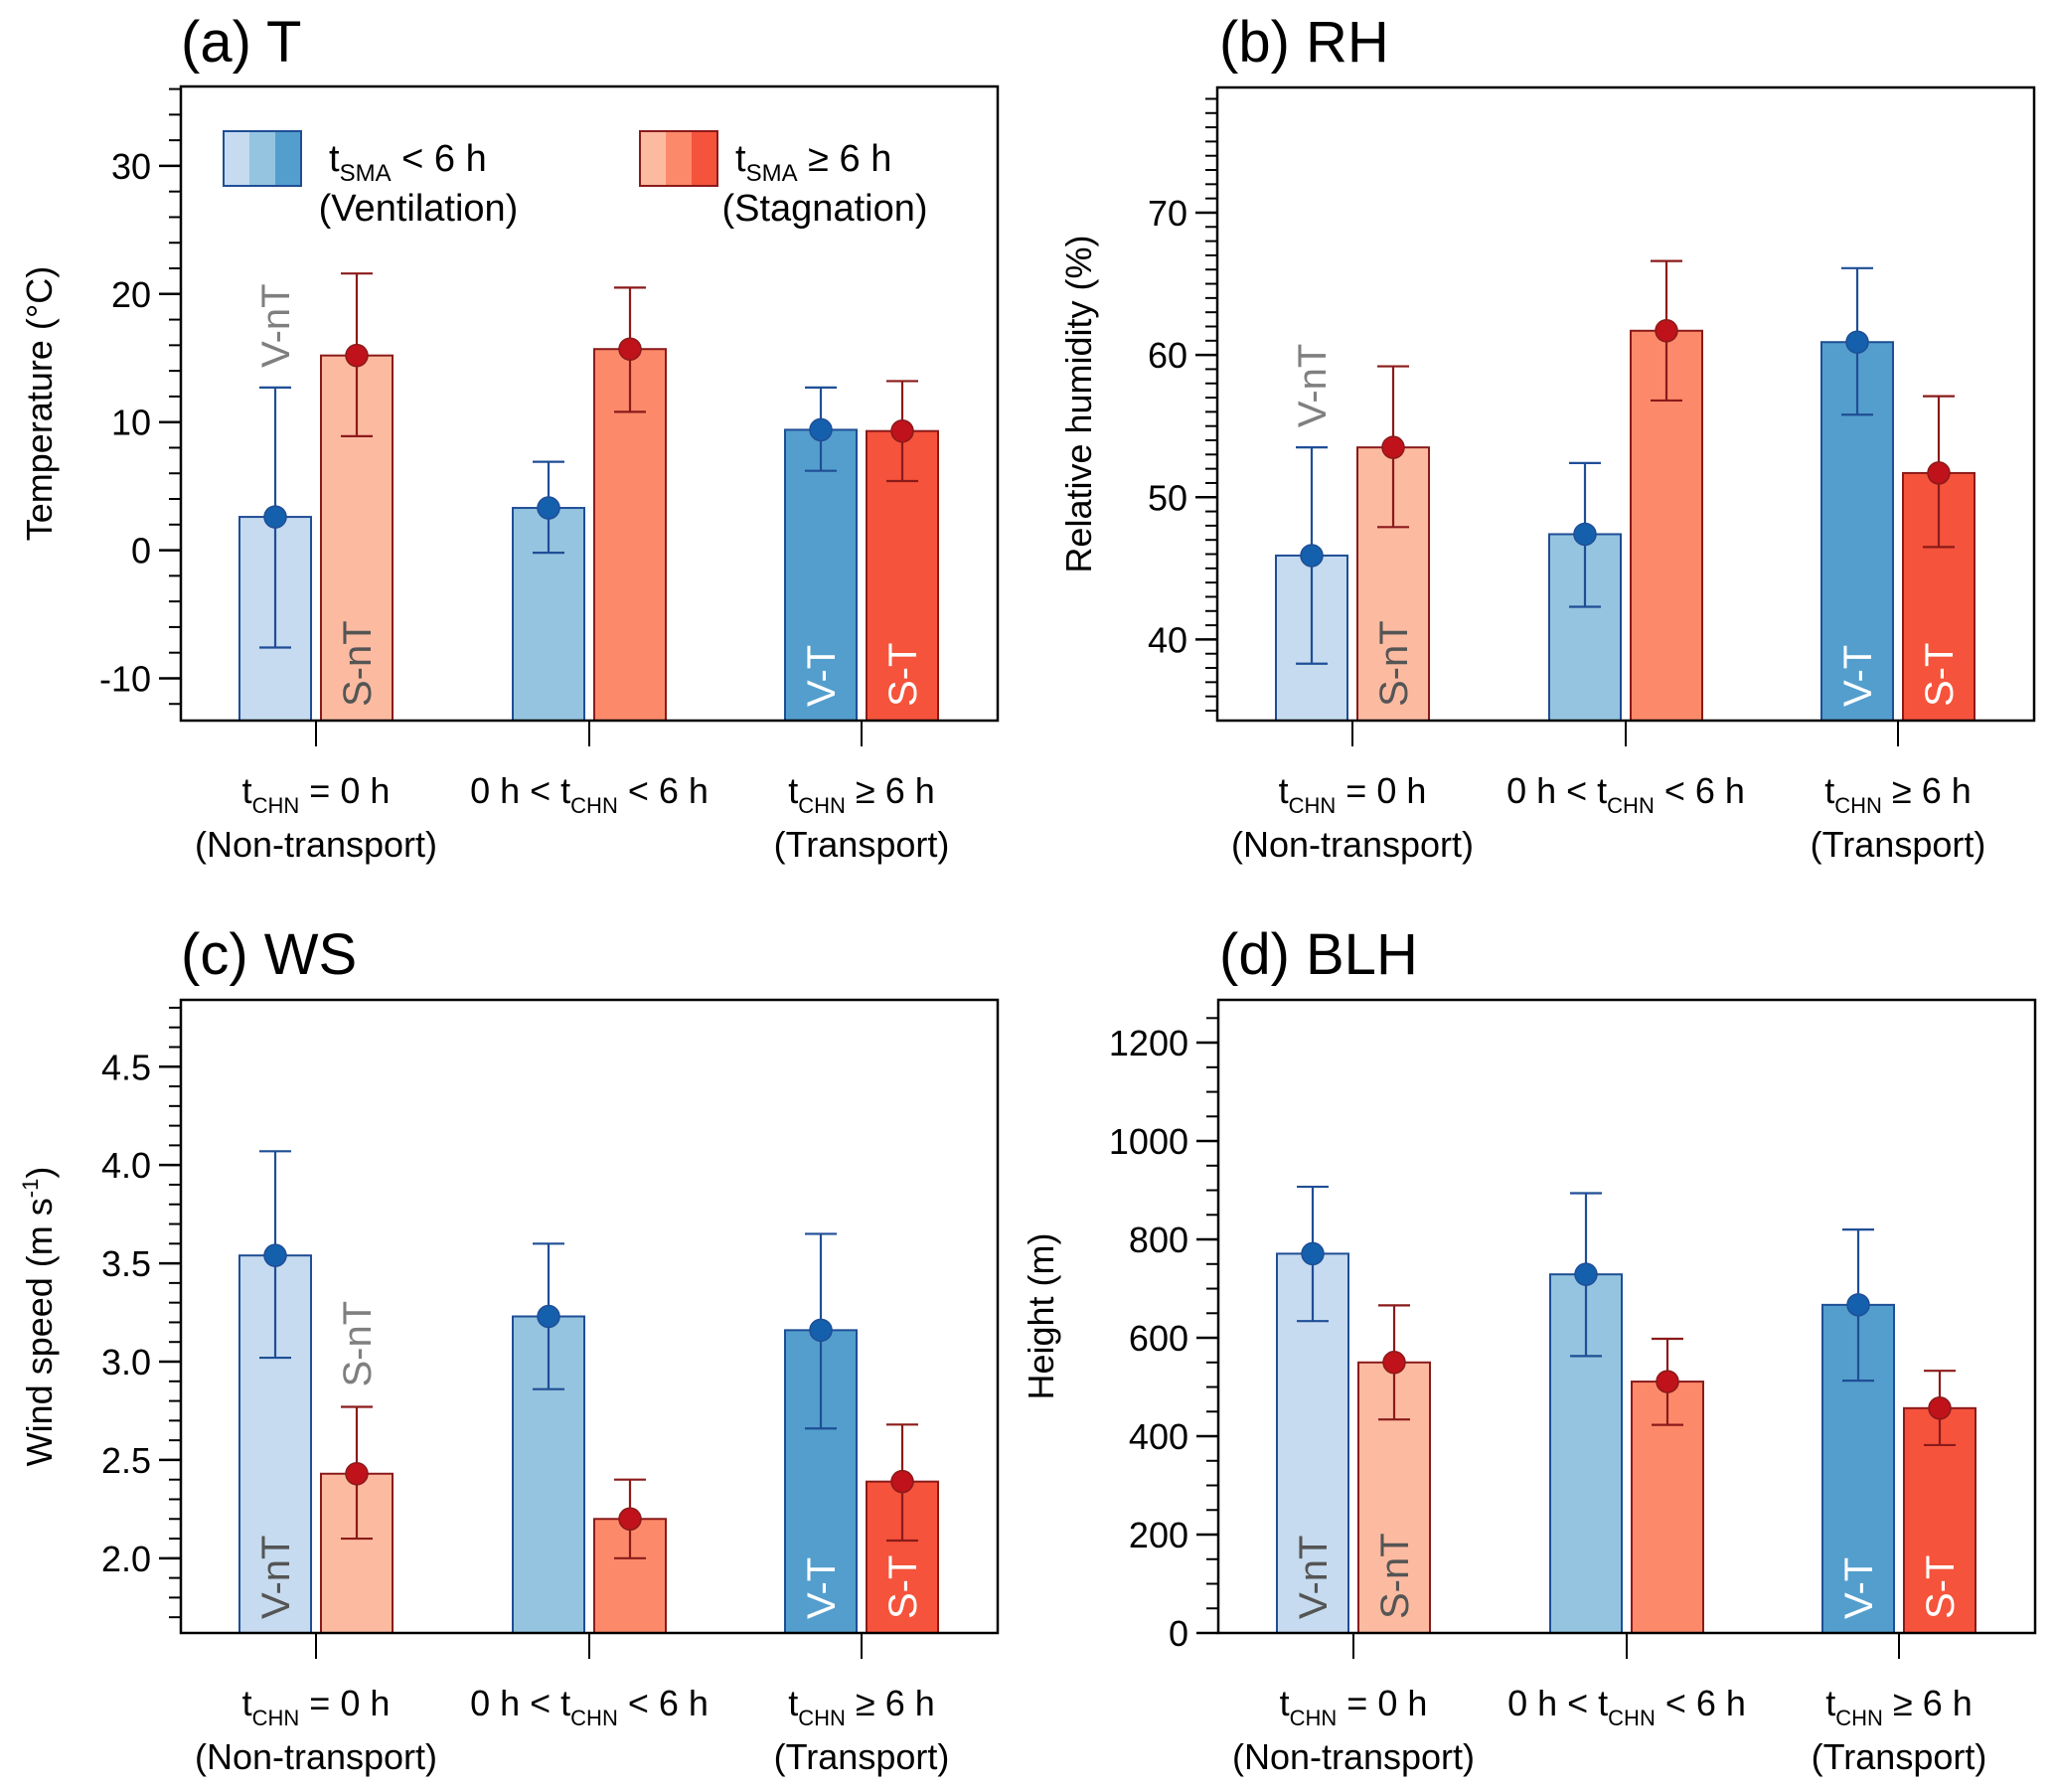 The image size is (2054, 1792). I want to click on y-tick-label: 3.0, so click(126, 1362).